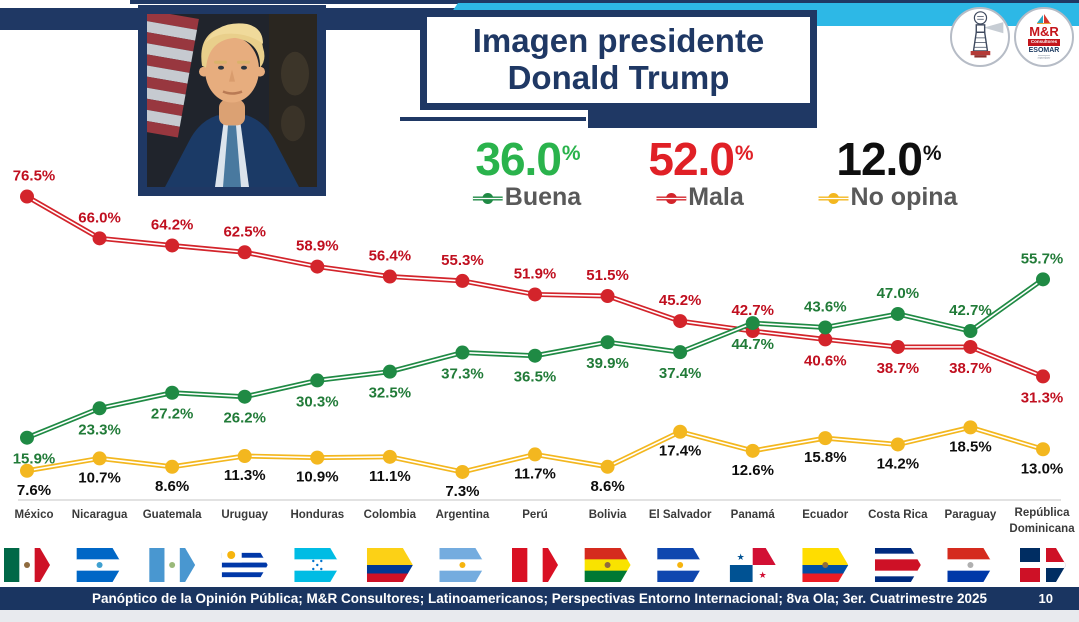 The height and width of the screenshot is (622, 1079). I want to click on x-axis-label-honduras: Honduras, so click(317, 515).